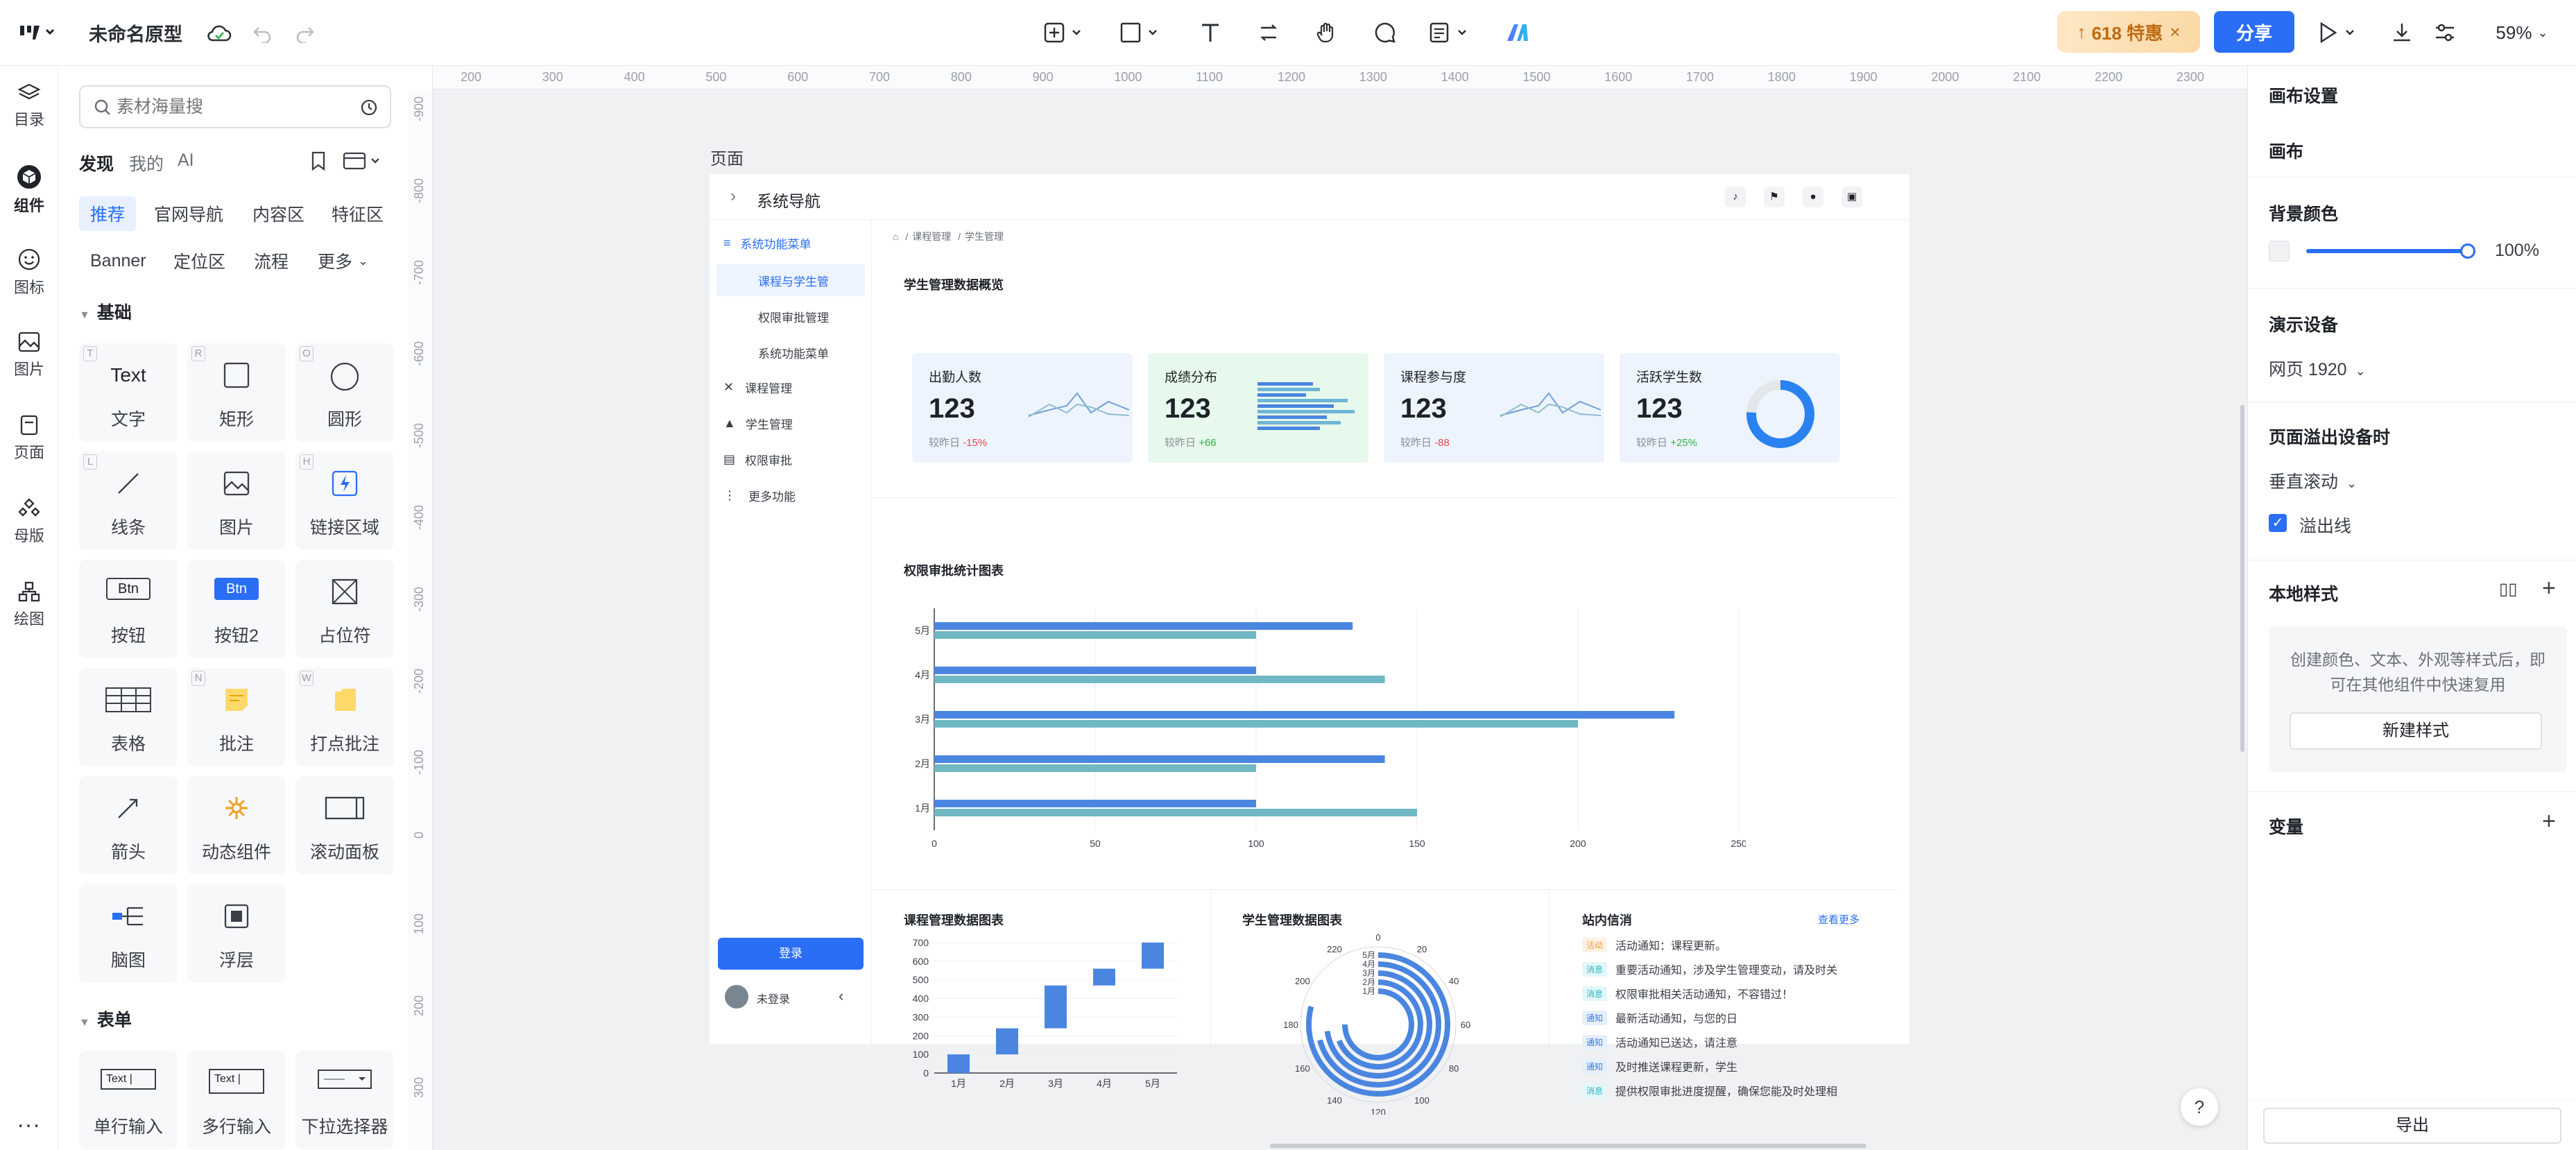 The height and width of the screenshot is (1150, 2576). What do you see at coordinates (2522, 32) in the screenshot?
I see `zoom-select: 59% ⌄` at bounding box center [2522, 32].